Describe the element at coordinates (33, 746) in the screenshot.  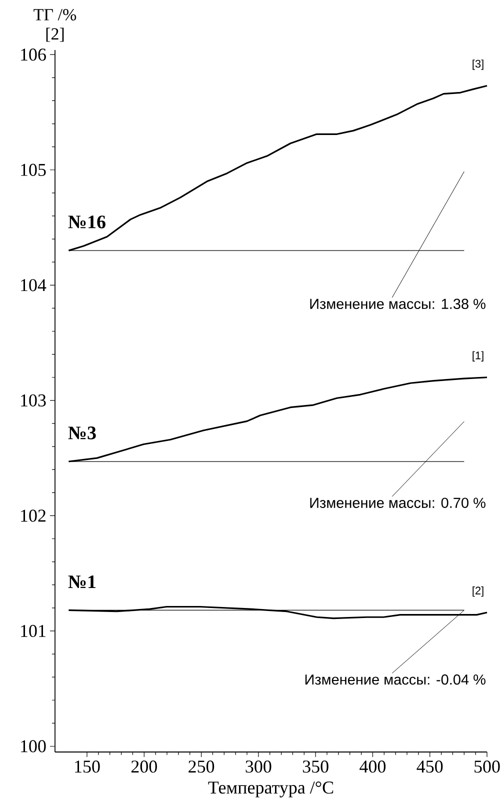
I see `y-tick-label: 100` at that location.